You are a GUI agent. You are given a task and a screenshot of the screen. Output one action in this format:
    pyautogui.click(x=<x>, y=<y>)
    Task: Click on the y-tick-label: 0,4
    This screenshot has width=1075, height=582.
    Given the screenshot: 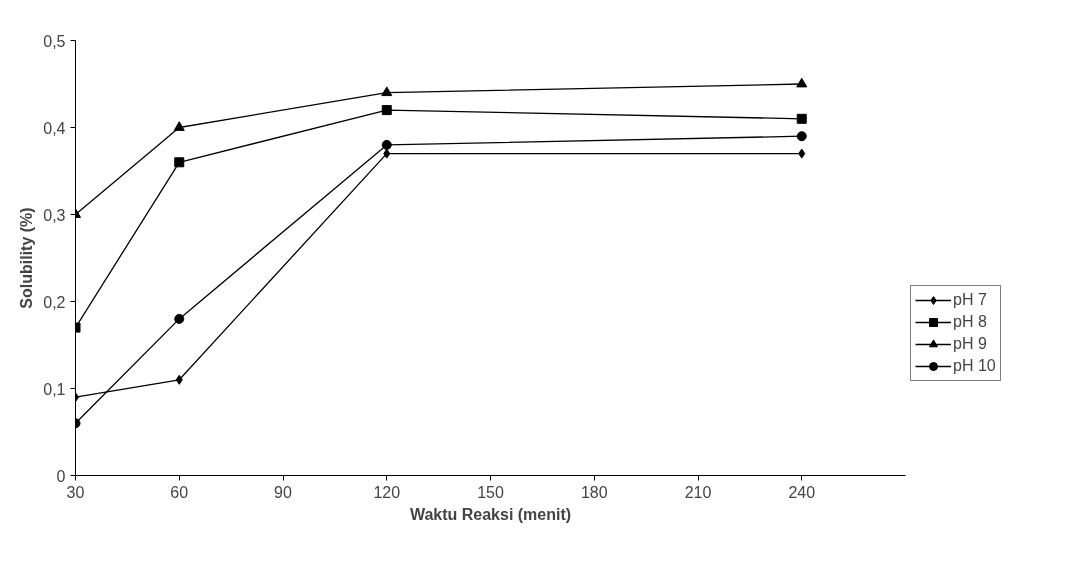 What is the action you would take?
    pyautogui.click(x=54, y=128)
    